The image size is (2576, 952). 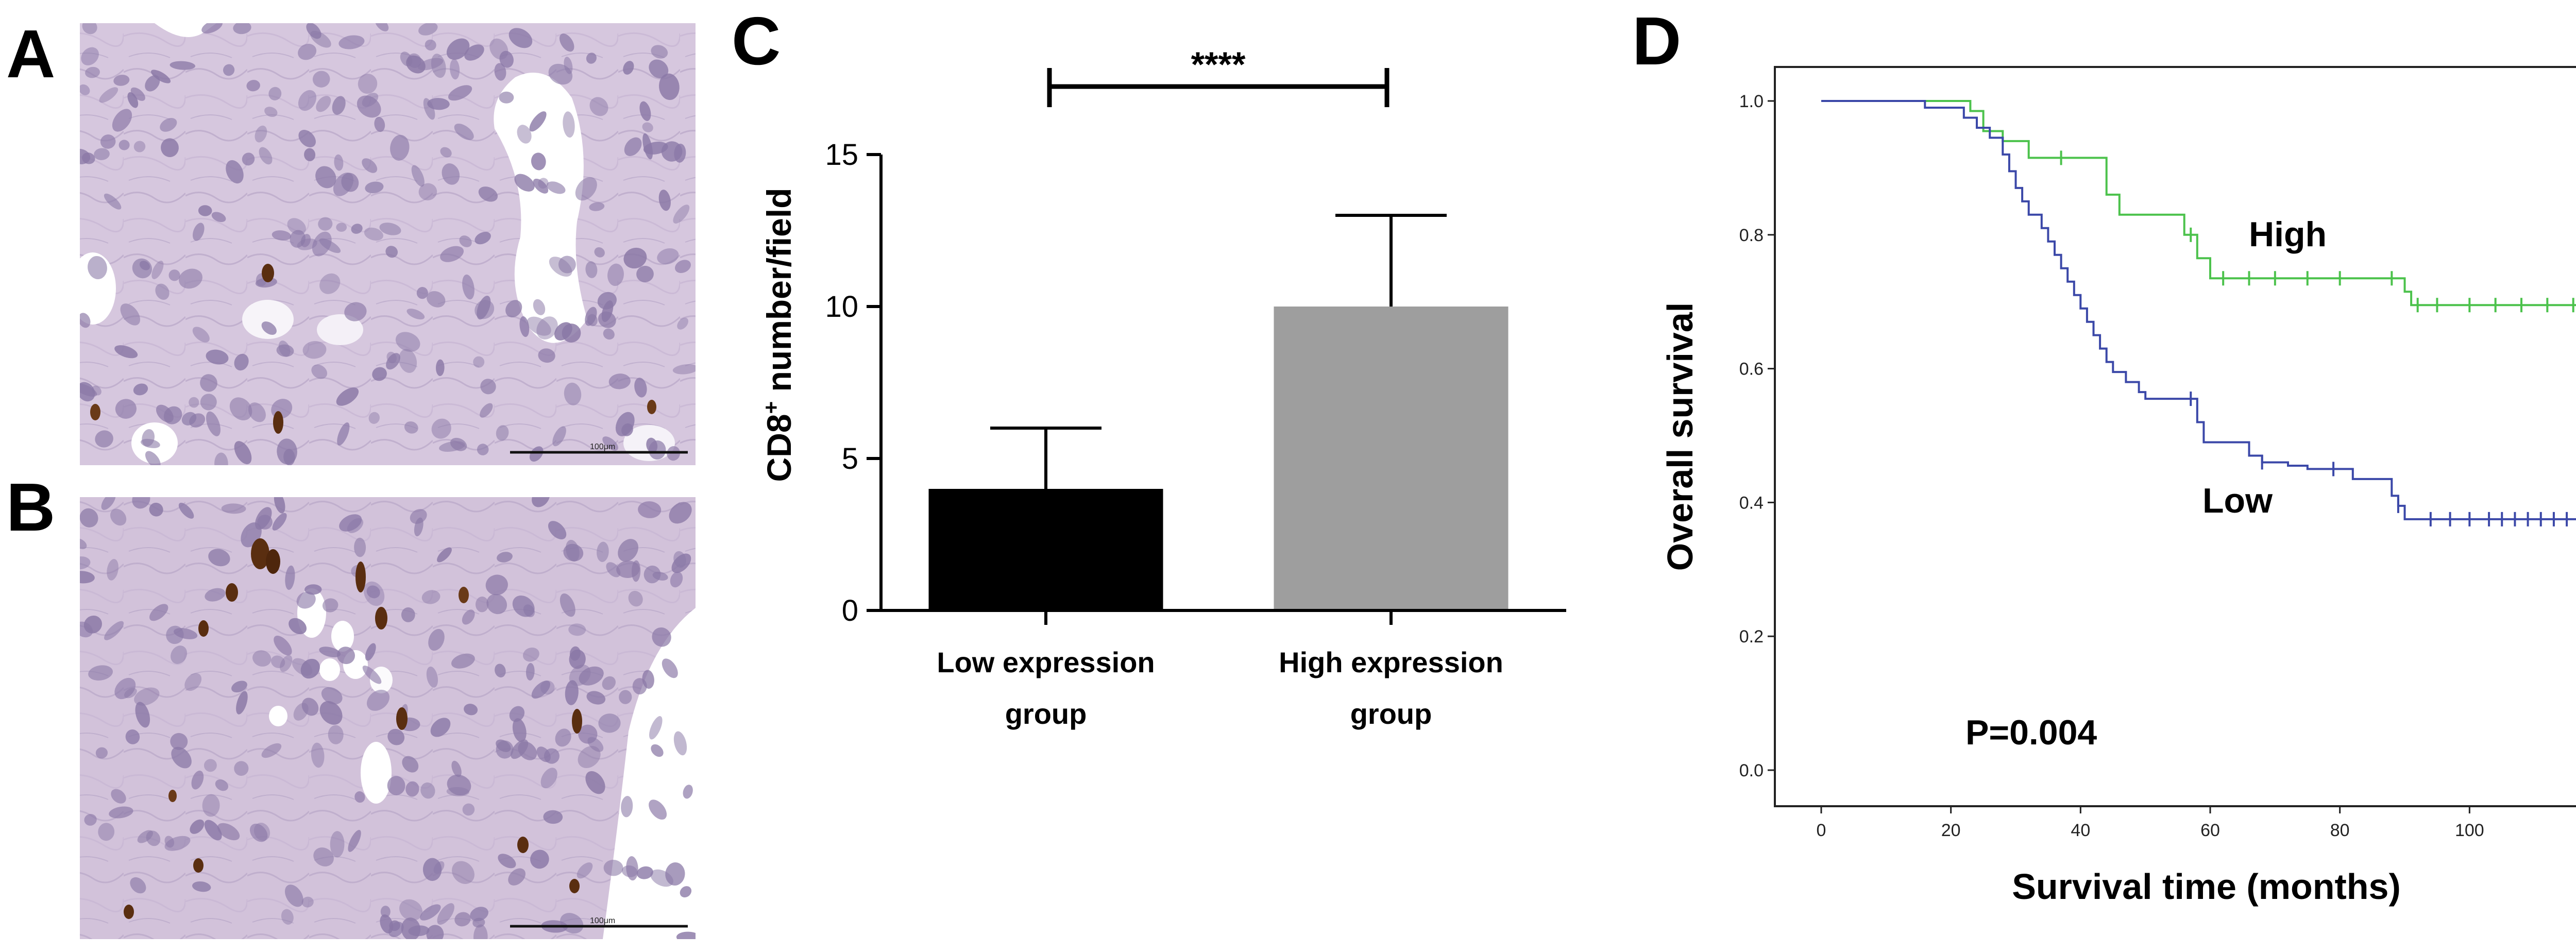 What do you see at coordinates (340, 329) in the screenshot?
I see `micrograph-a-vacuole` at bounding box center [340, 329].